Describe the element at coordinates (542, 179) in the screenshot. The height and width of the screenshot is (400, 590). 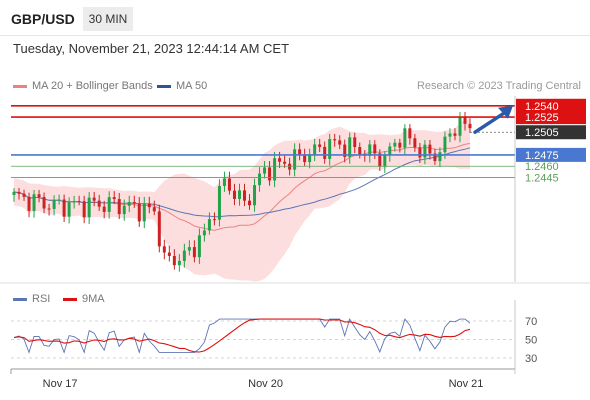
I see `support-label: 1.2445` at that location.